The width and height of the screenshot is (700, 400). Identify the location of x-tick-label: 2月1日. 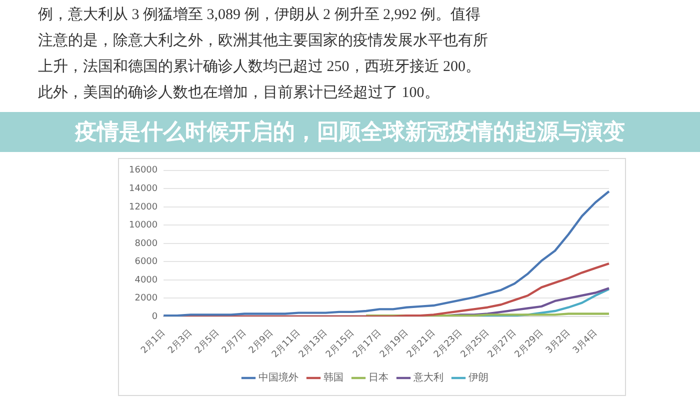
(154, 342).